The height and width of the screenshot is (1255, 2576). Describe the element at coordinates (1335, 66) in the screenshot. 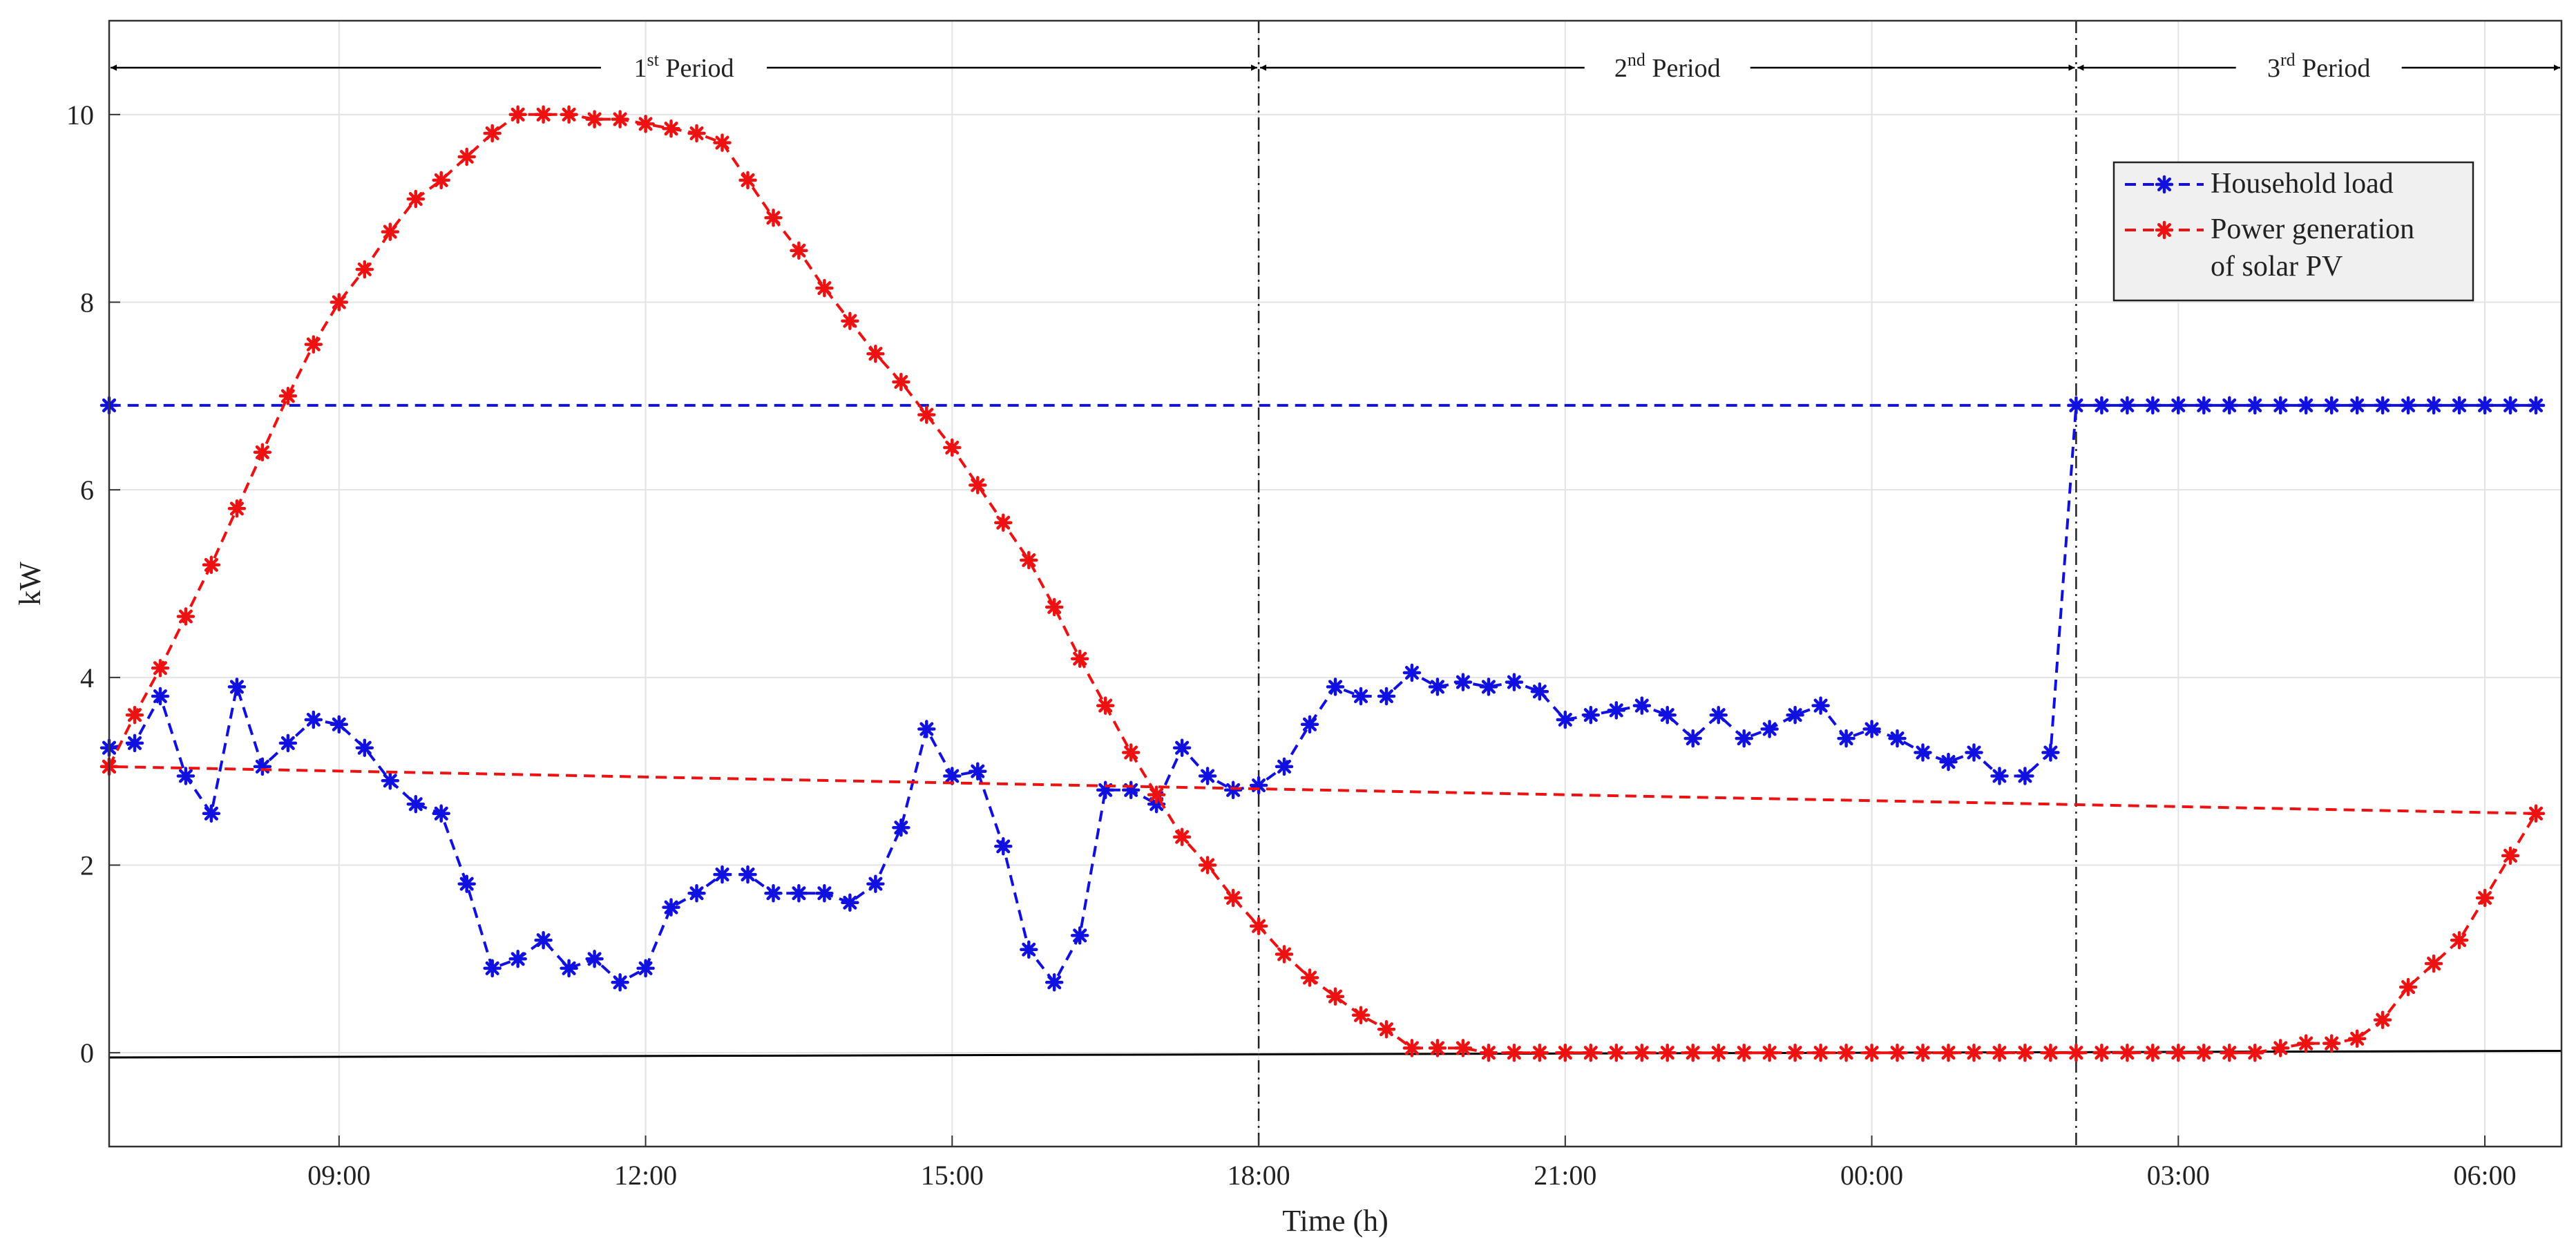

I see `period-annotations: 1st Period 2nd Period 3rd Period` at that location.